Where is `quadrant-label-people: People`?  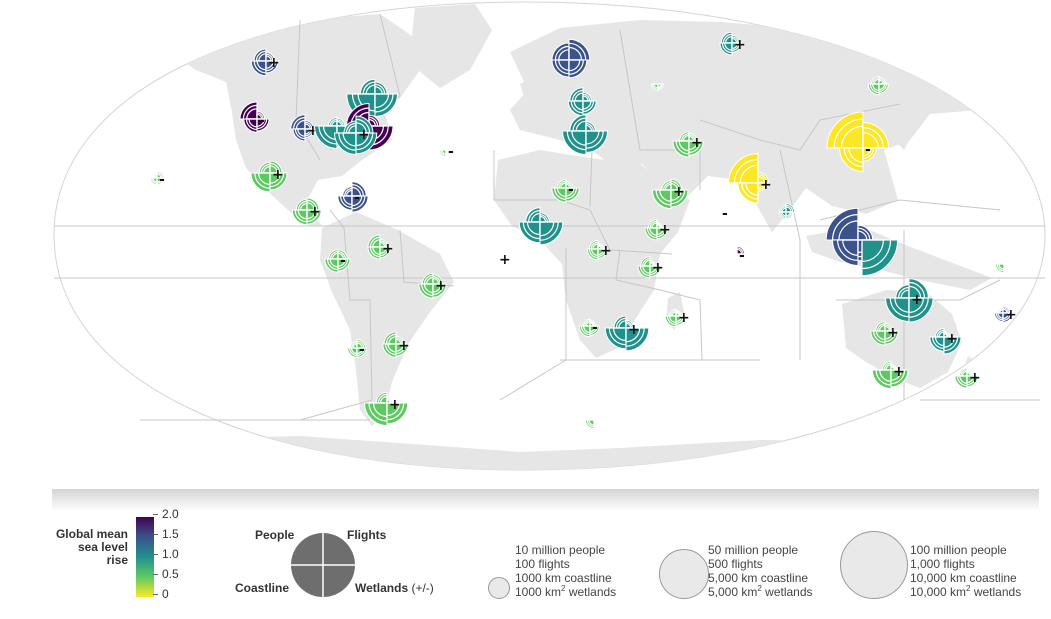 quadrant-label-people: People is located at coordinates (274, 535).